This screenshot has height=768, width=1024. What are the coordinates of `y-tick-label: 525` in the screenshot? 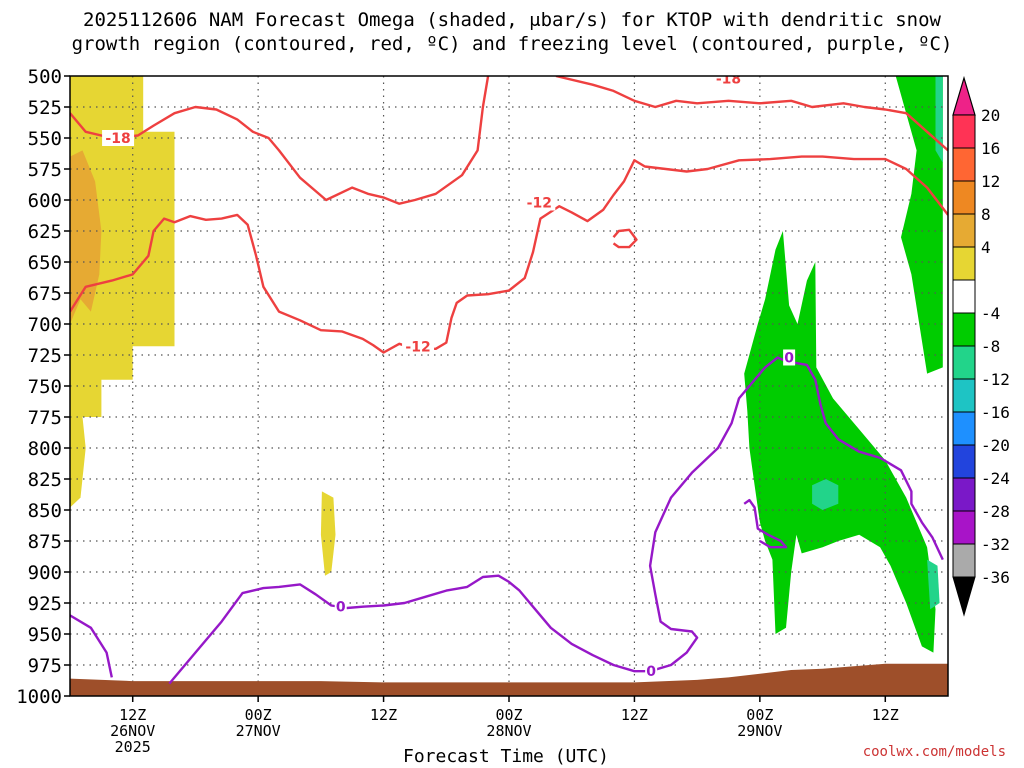 It's located at (45, 108).